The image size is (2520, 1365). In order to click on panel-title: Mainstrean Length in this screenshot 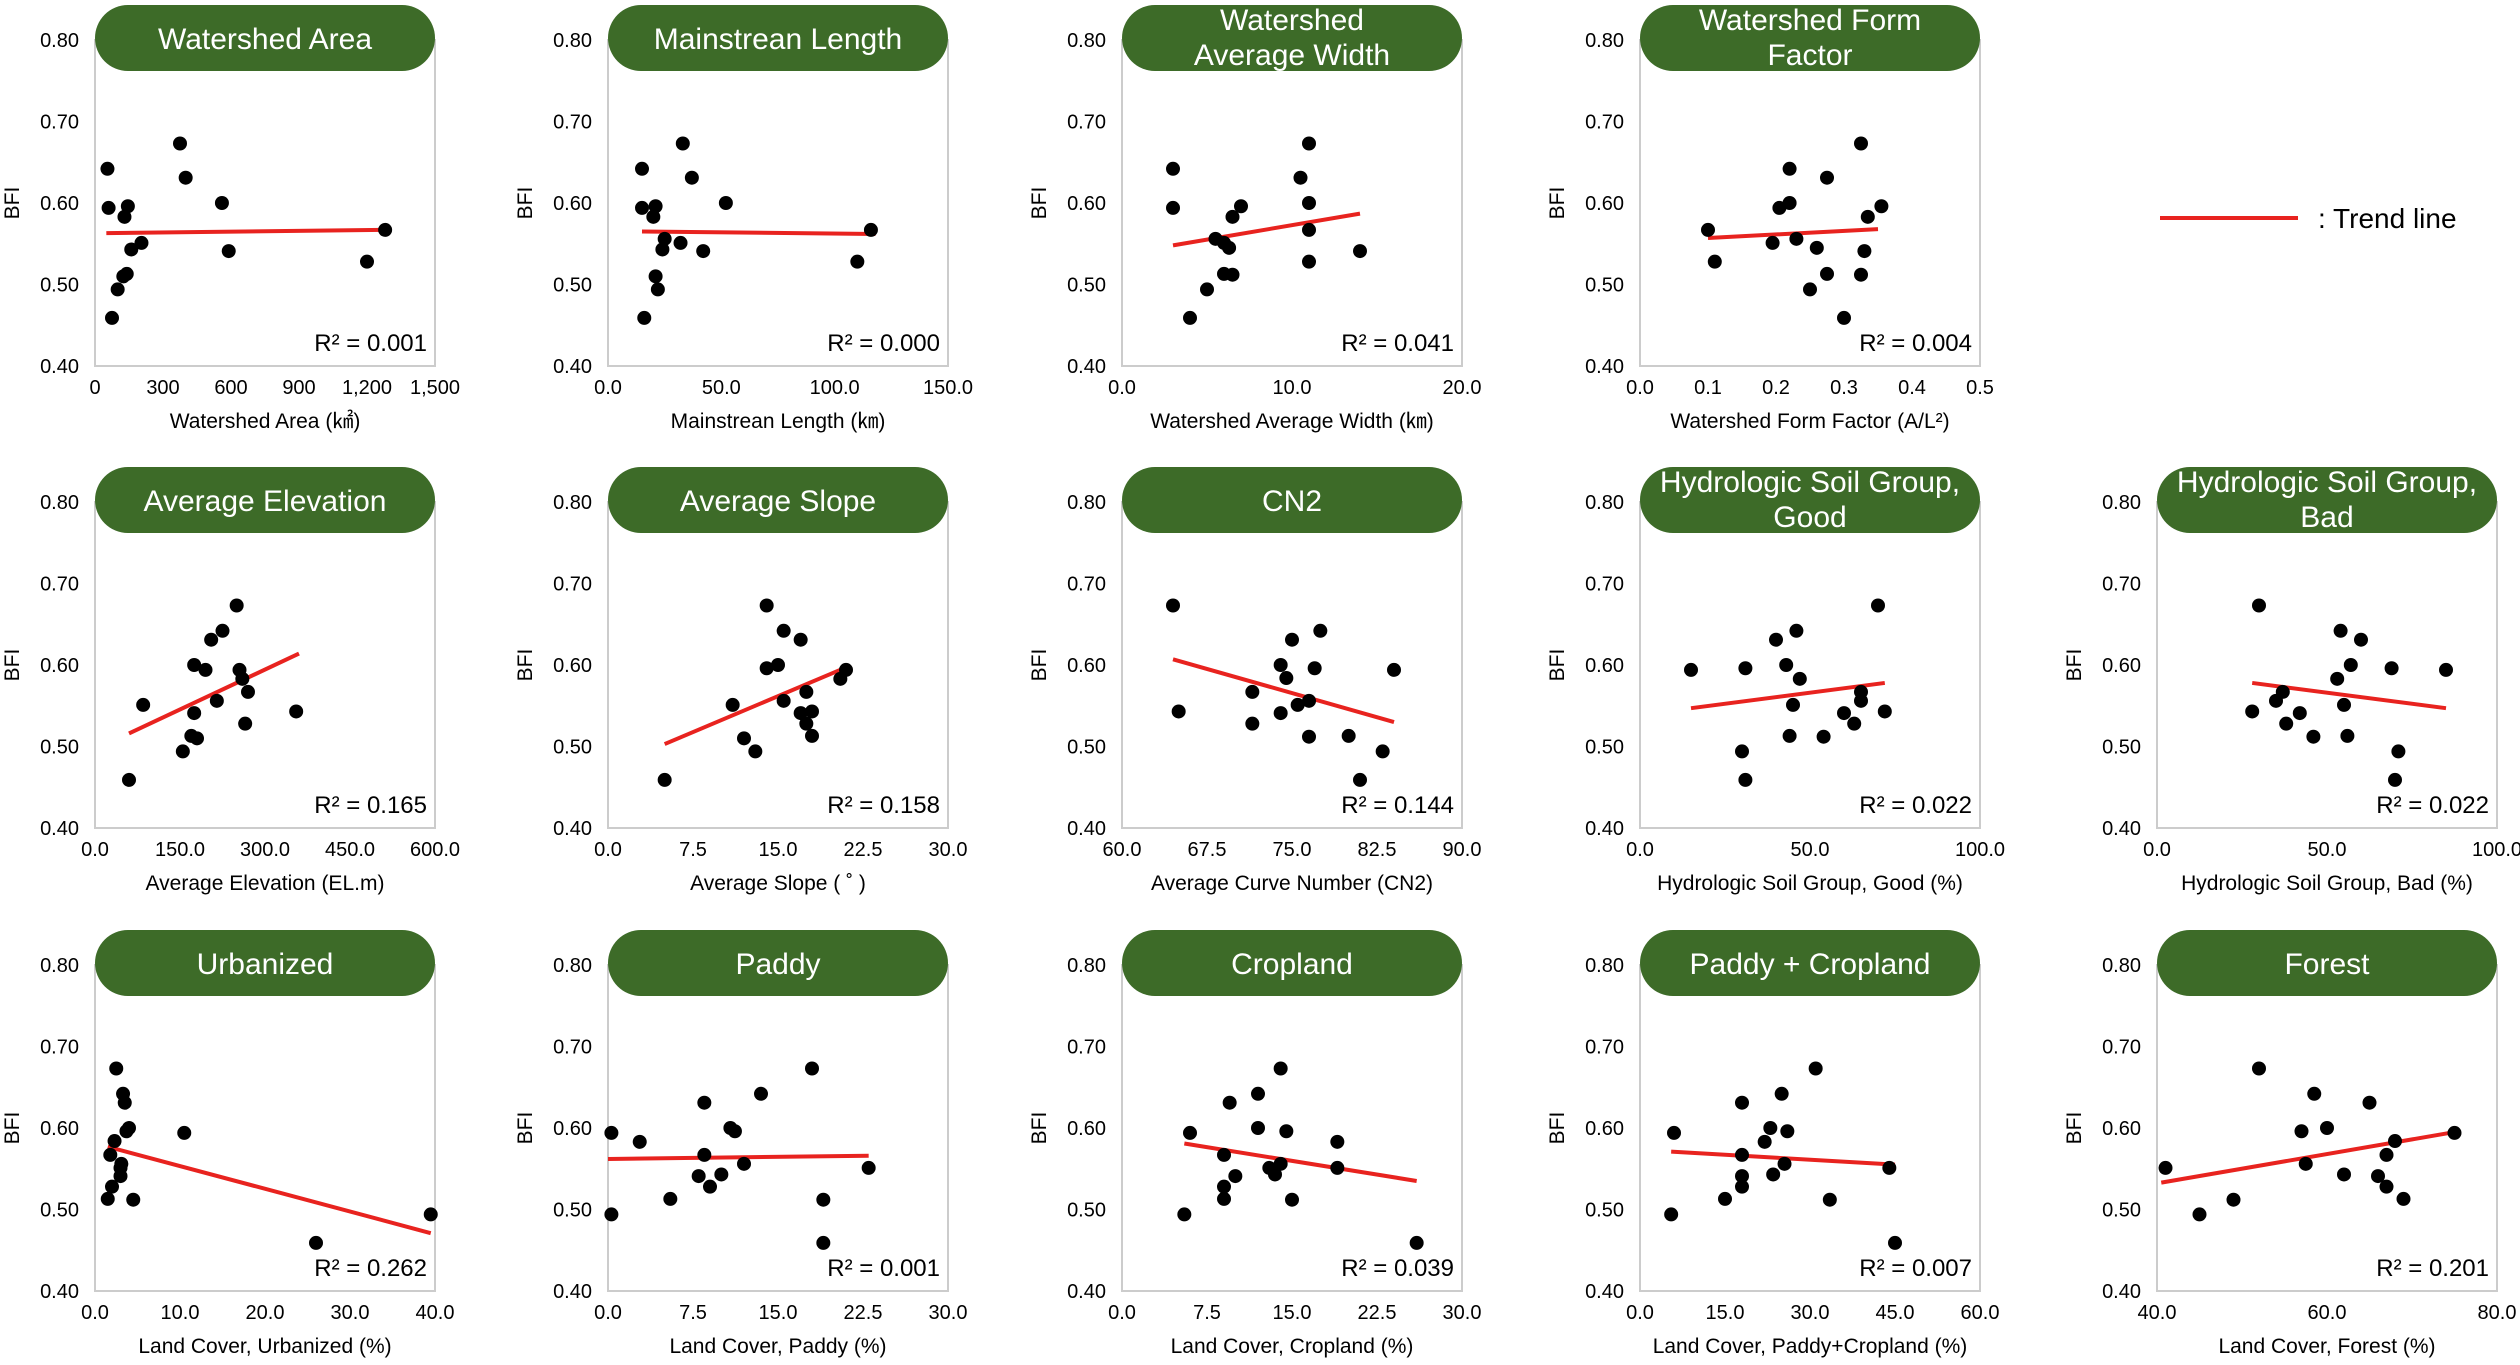, I will do `click(778, 39)`.